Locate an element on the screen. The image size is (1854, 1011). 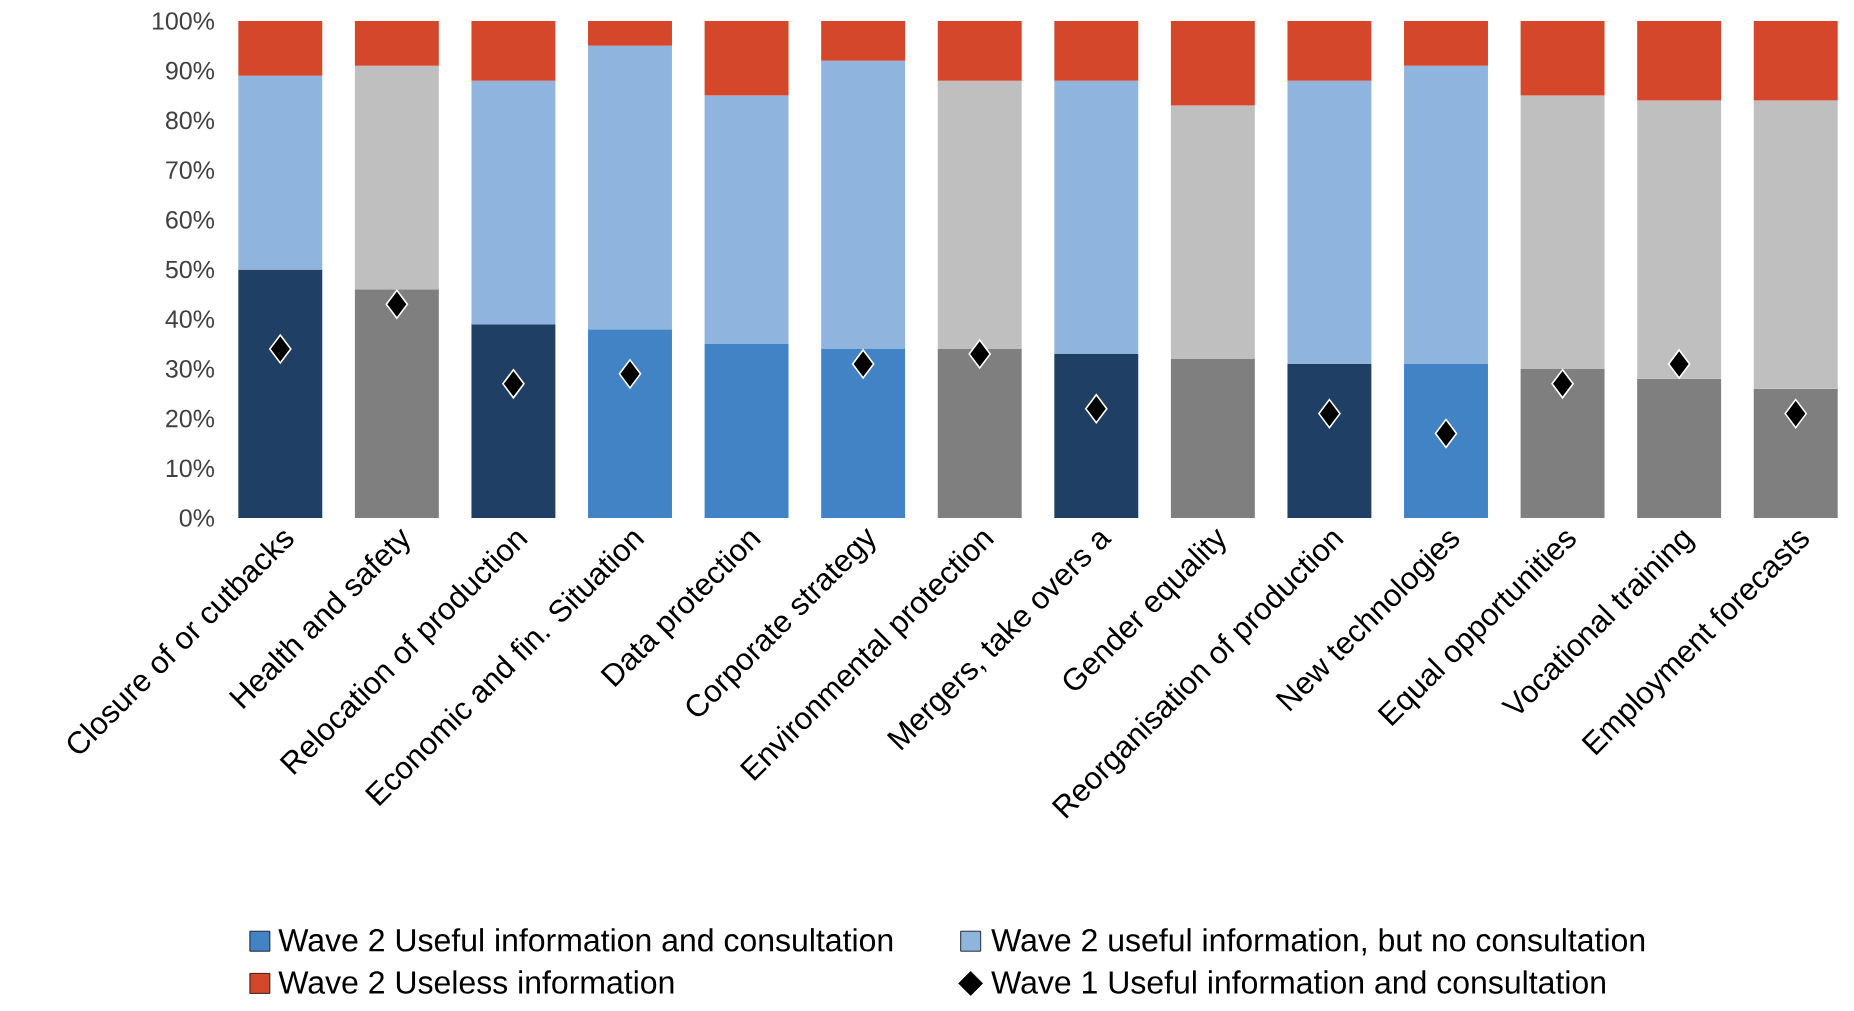
y-tick-label: 20% is located at coordinates (190, 418).